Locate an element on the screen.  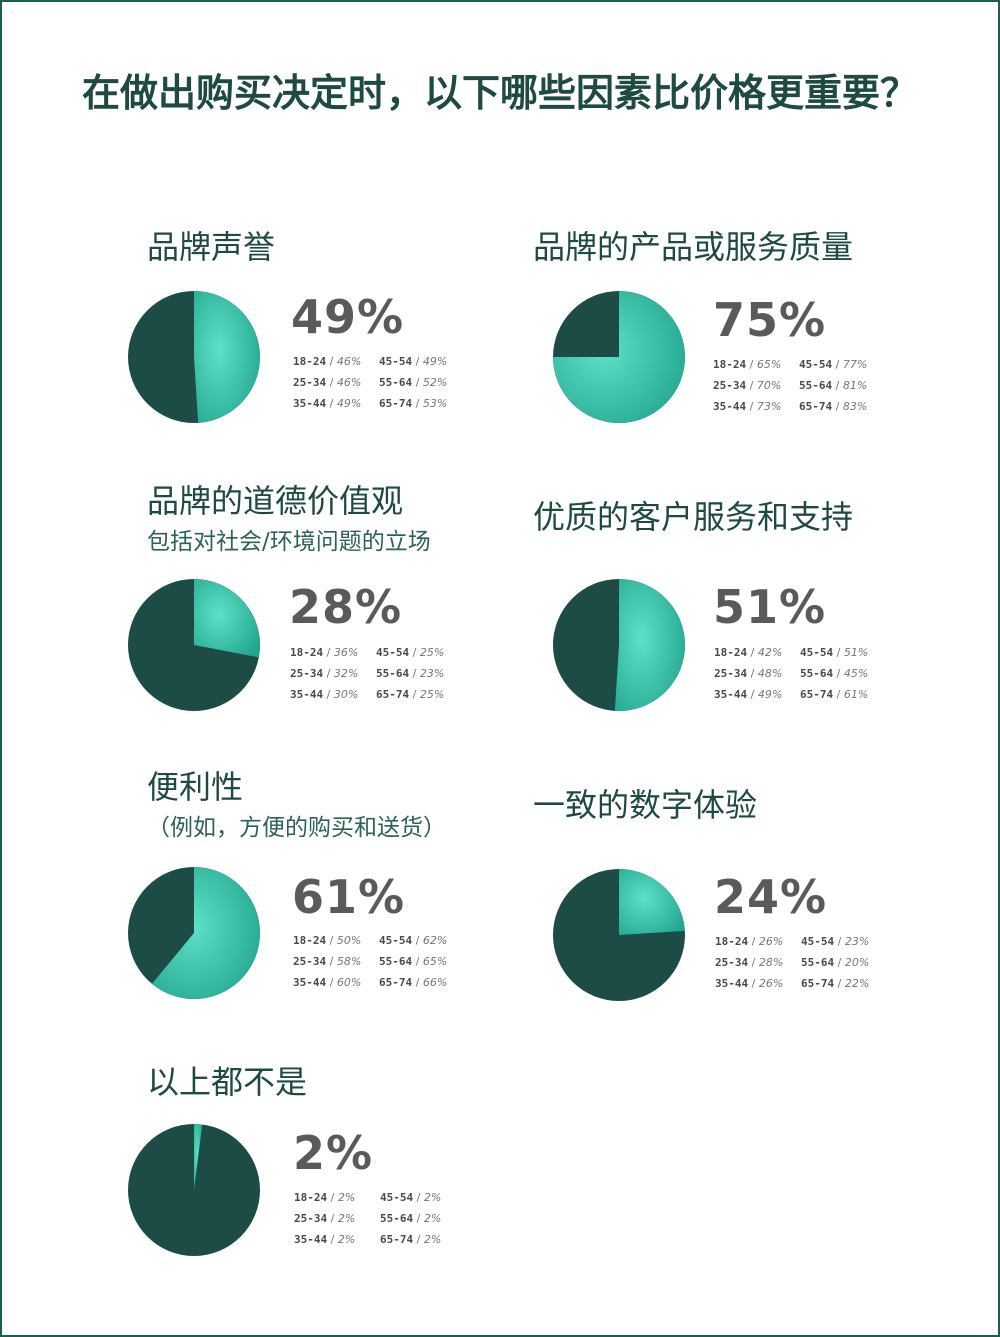
chart-4-title: 优质的客户服务和支持 is located at coordinates (693, 517).